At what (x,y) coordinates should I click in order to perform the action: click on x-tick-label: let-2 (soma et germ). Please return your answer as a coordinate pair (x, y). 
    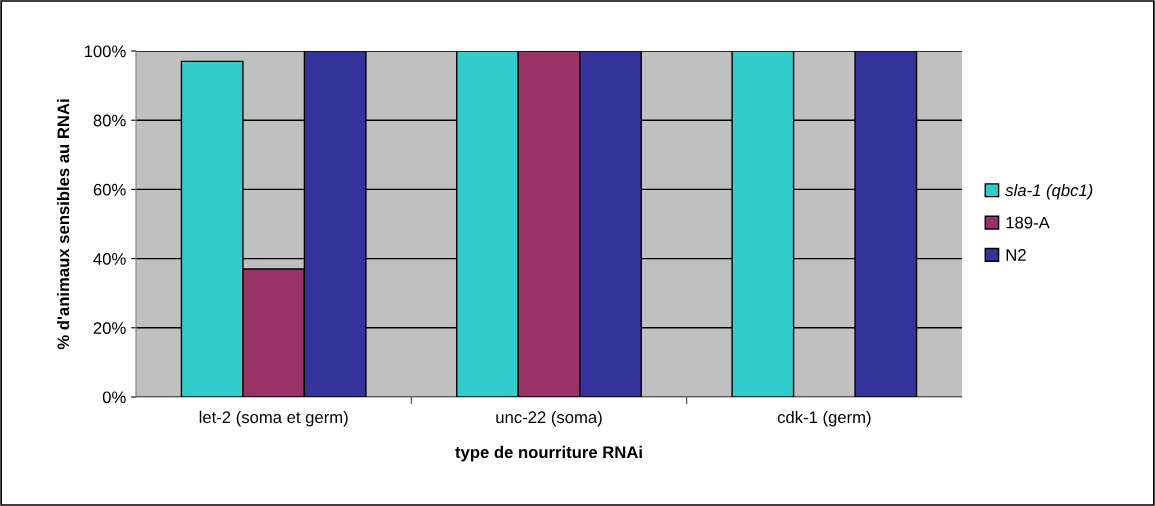
    Looking at the image, I should click on (273, 418).